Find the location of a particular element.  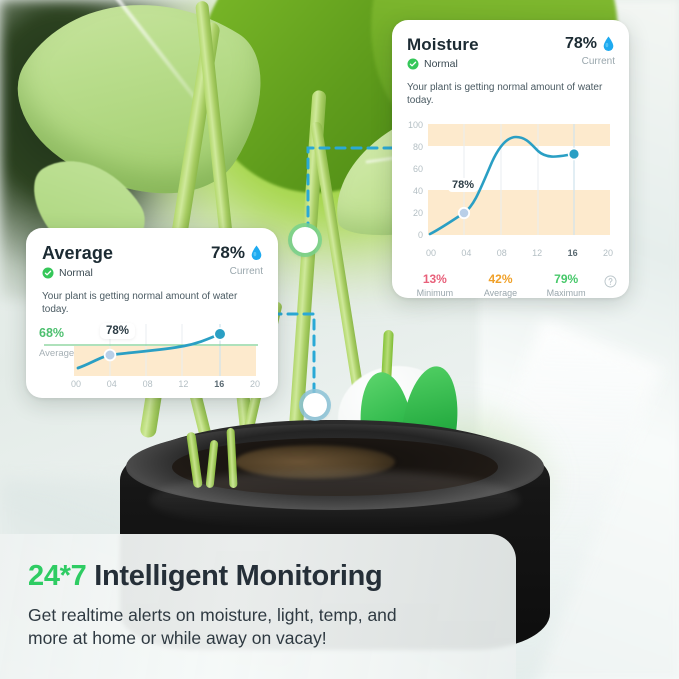

moisture-reading: 78% is located at coordinates (590, 44).